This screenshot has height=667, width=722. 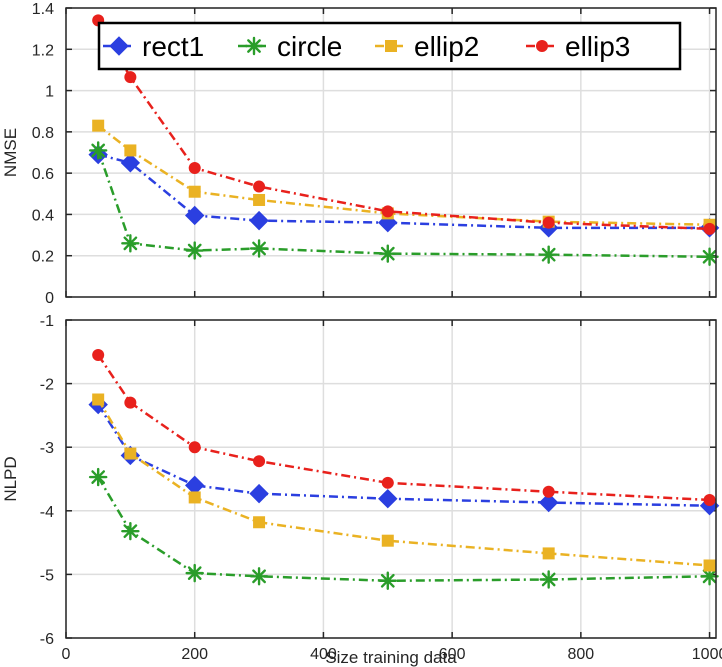 I want to click on legend-label: ellip2, so click(x=446, y=46).